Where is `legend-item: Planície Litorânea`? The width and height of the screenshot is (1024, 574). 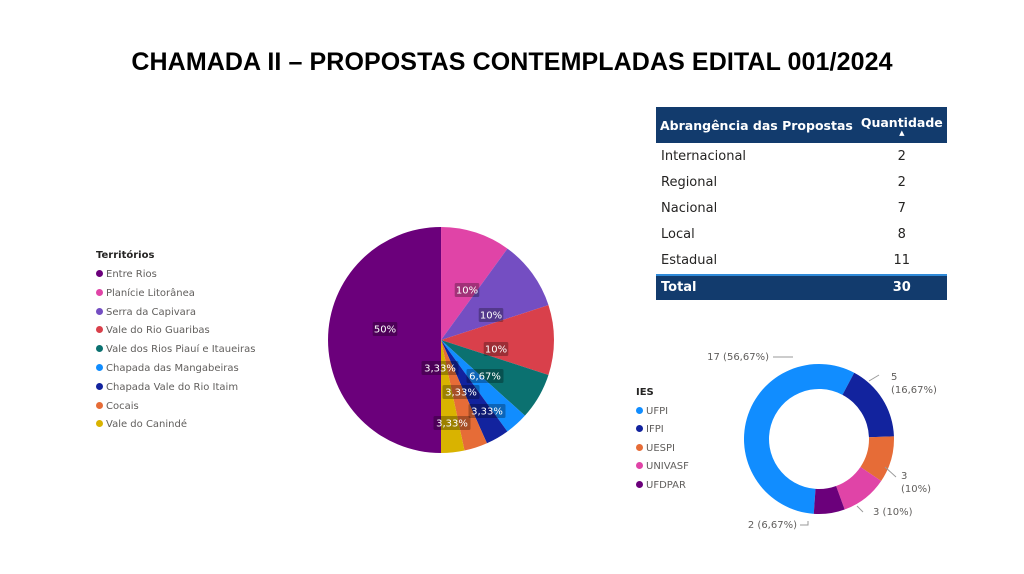 legend-item: Planície Litorânea is located at coordinates (175, 294).